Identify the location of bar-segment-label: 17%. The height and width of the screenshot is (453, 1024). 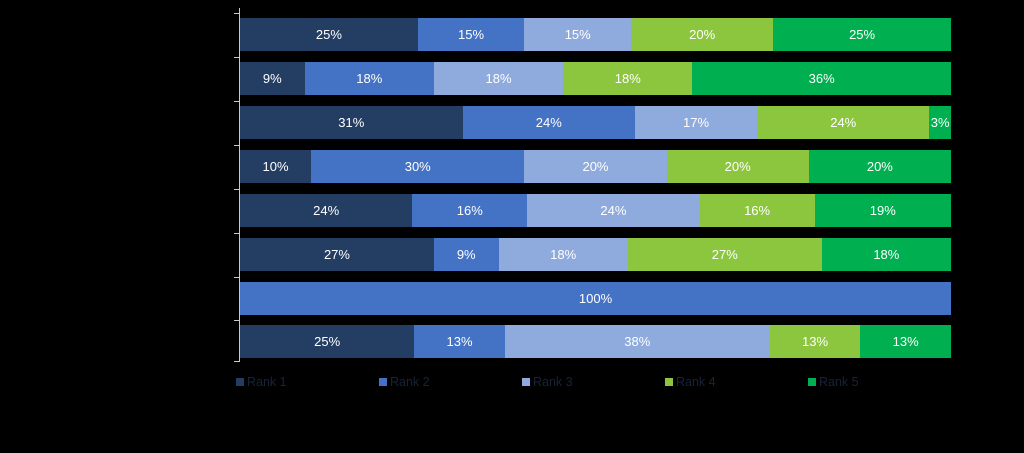
(696, 122).